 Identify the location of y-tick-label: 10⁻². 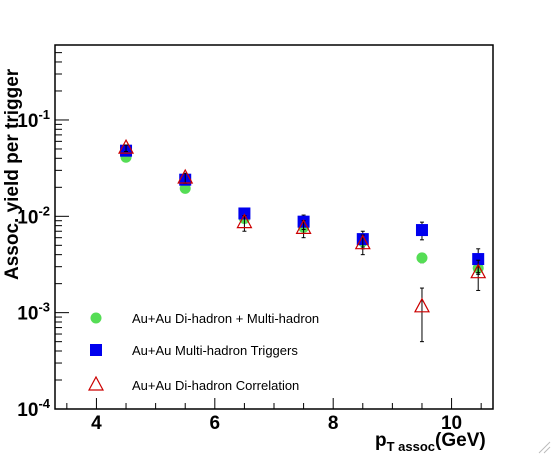
(33, 215).